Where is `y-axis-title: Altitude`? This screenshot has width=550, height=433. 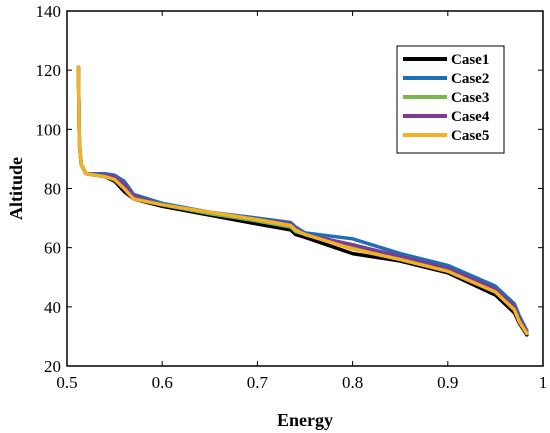 y-axis-title: Altitude is located at coordinates (16, 188).